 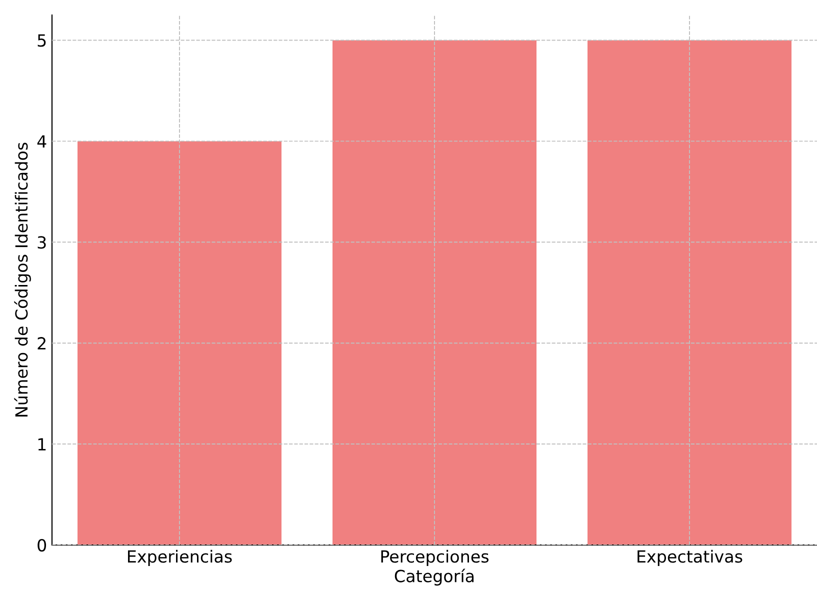 What do you see at coordinates (42, 444) in the screenshot?
I see `y-tick-label: 1` at bounding box center [42, 444].